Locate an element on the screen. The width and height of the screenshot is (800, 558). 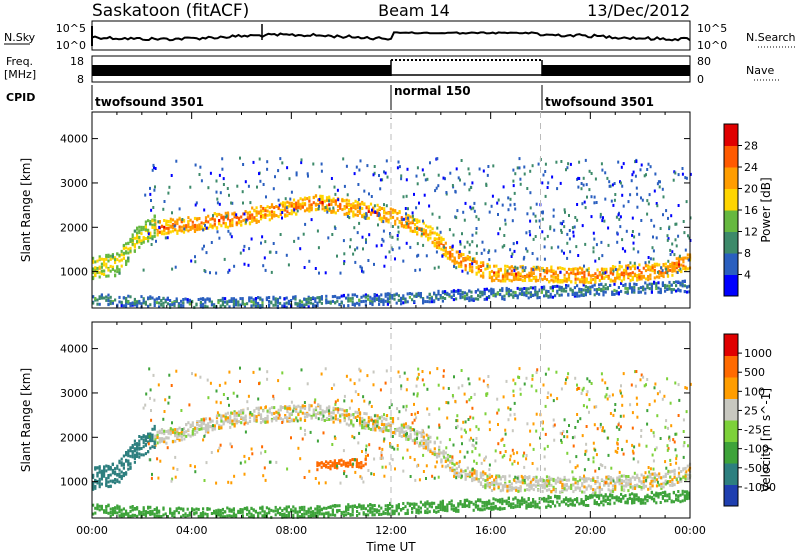
noise-sky-label: N.Sky is located at coordinates (20, 37).